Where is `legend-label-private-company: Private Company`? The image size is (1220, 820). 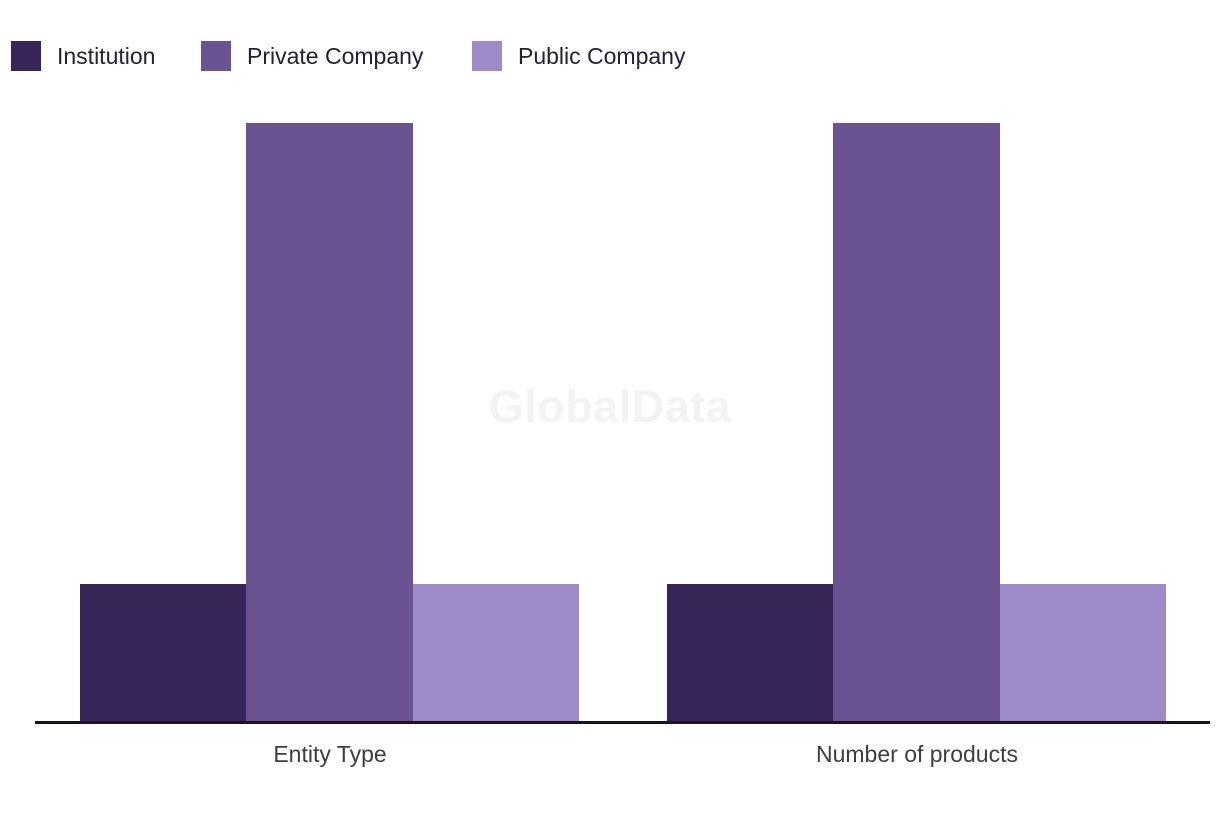 legend-label-private-company: Private Company is located at coordinates (335, 56).